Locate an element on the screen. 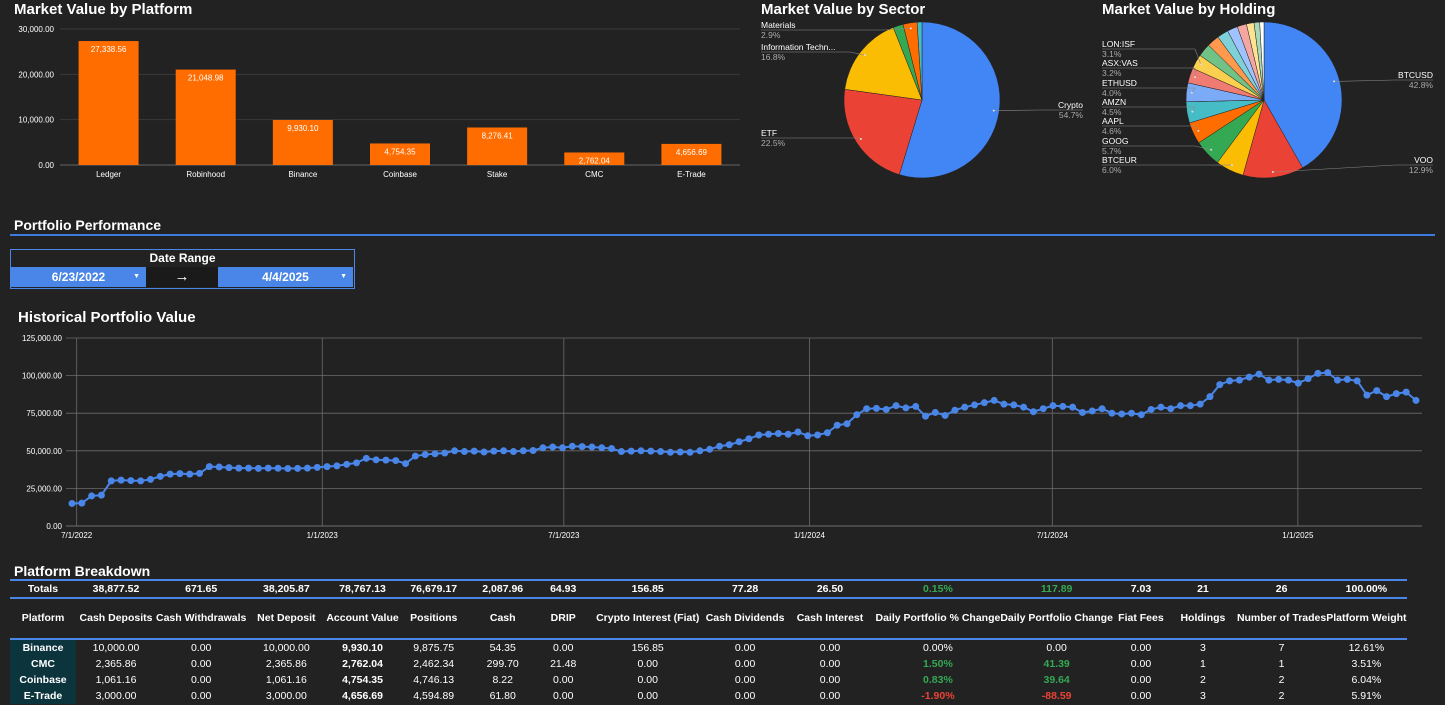 This screenshot has width=1445, height=705. table-cell: 6.04% is located at coordinates (1366, 680).